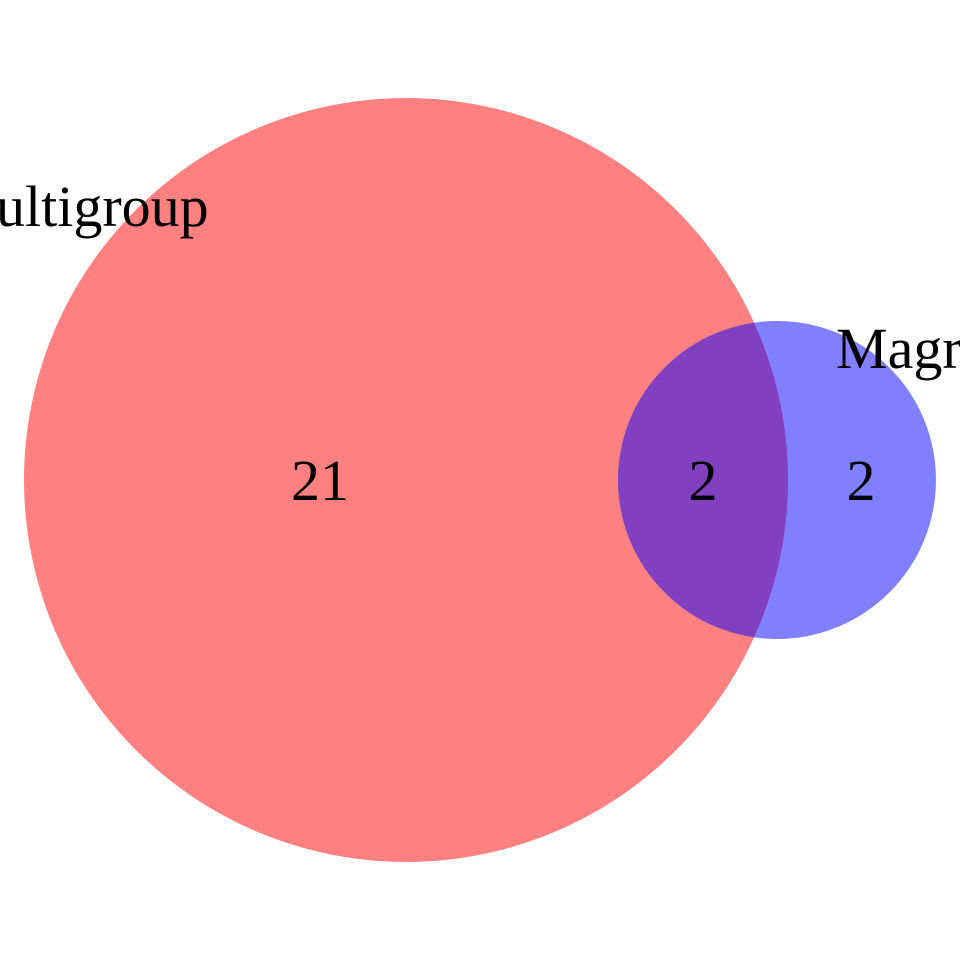  What do you see at coordinates (320, 480) in the screenshot?
I see `count-only-first: 21` at bounding box center [320, 480].